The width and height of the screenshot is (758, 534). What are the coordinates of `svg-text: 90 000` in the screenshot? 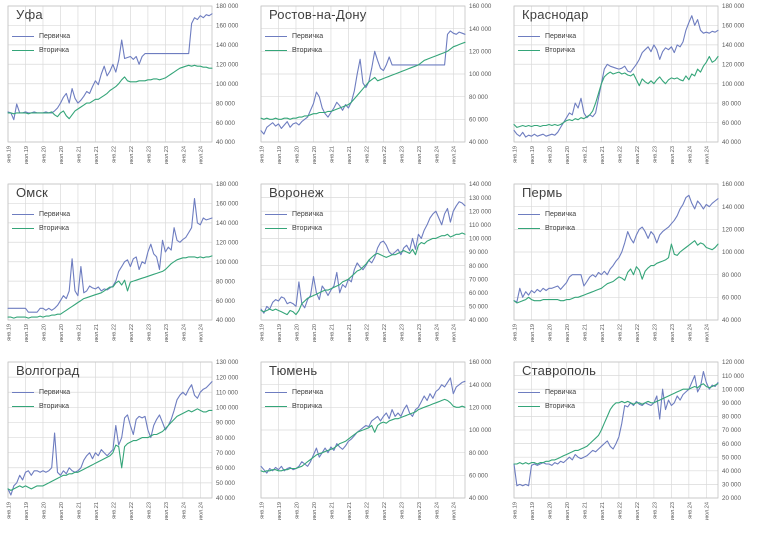 It's located at (225, 423).